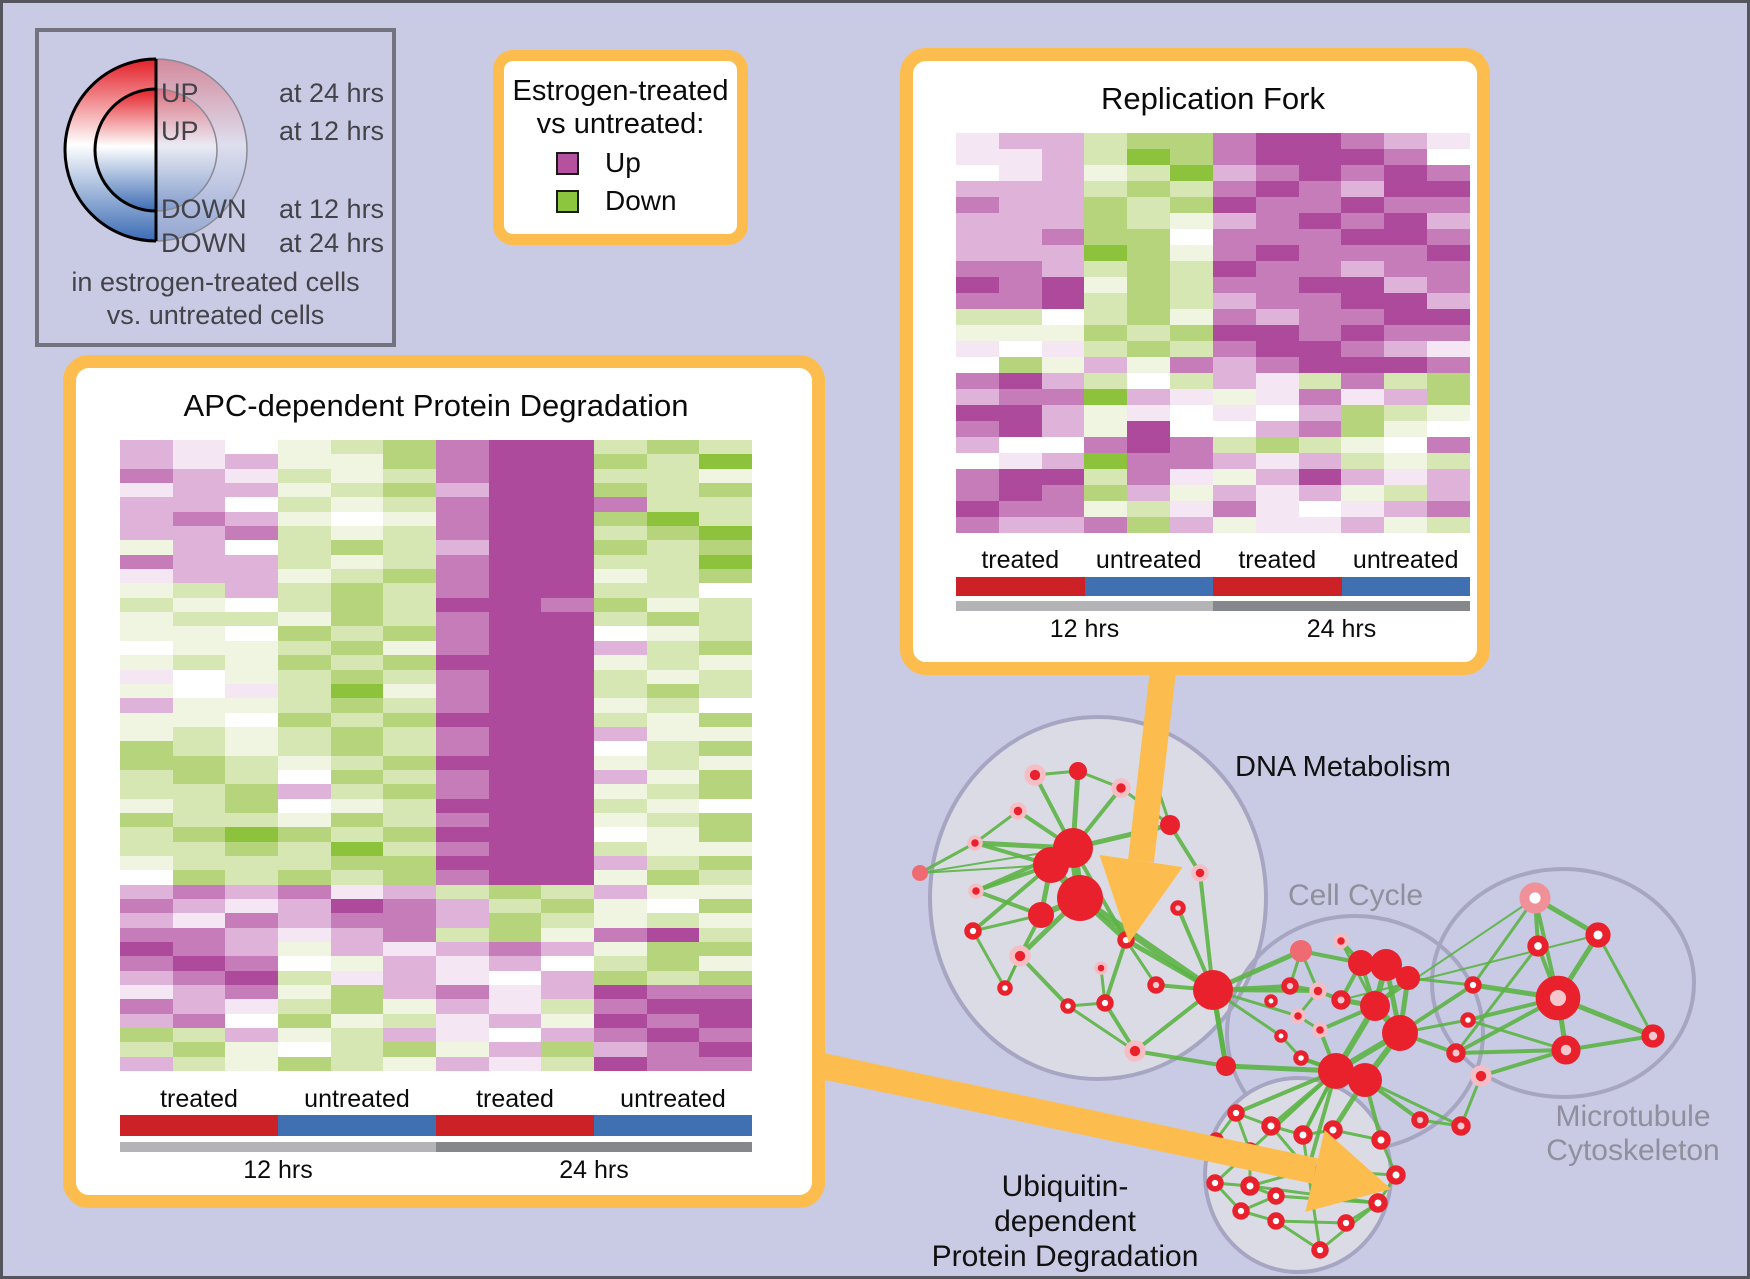  What do you see at coordinates (1153, 757) in the screenshot?
I see `pointer-arrow-shaft` at bounding box center [1153, 757].